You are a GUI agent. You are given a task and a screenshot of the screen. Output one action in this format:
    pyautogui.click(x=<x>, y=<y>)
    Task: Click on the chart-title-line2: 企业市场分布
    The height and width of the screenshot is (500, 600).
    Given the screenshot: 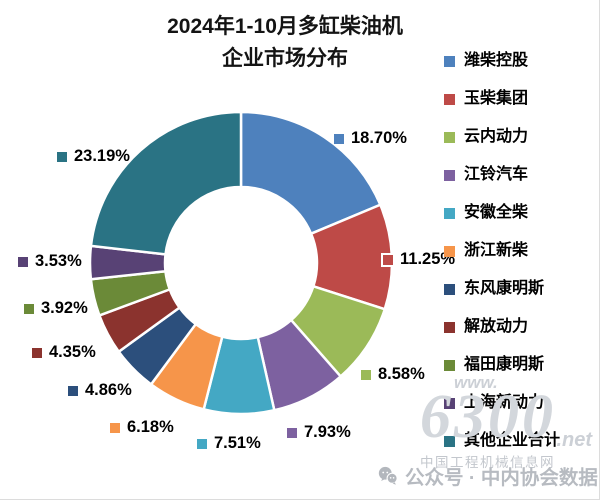 What is the action you would take?
    pyautogui.click(x=285, y=58)
    